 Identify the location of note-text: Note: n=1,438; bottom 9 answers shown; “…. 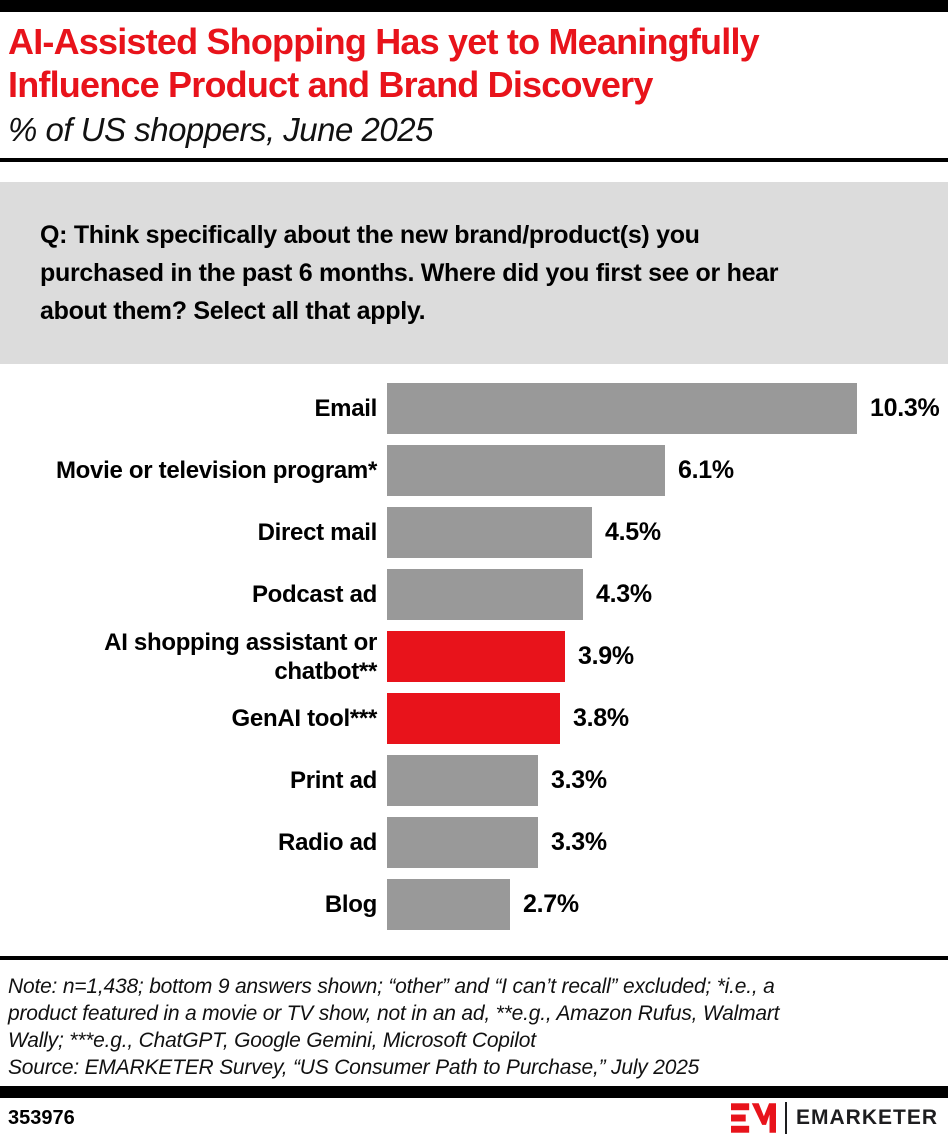
(394, 1013).